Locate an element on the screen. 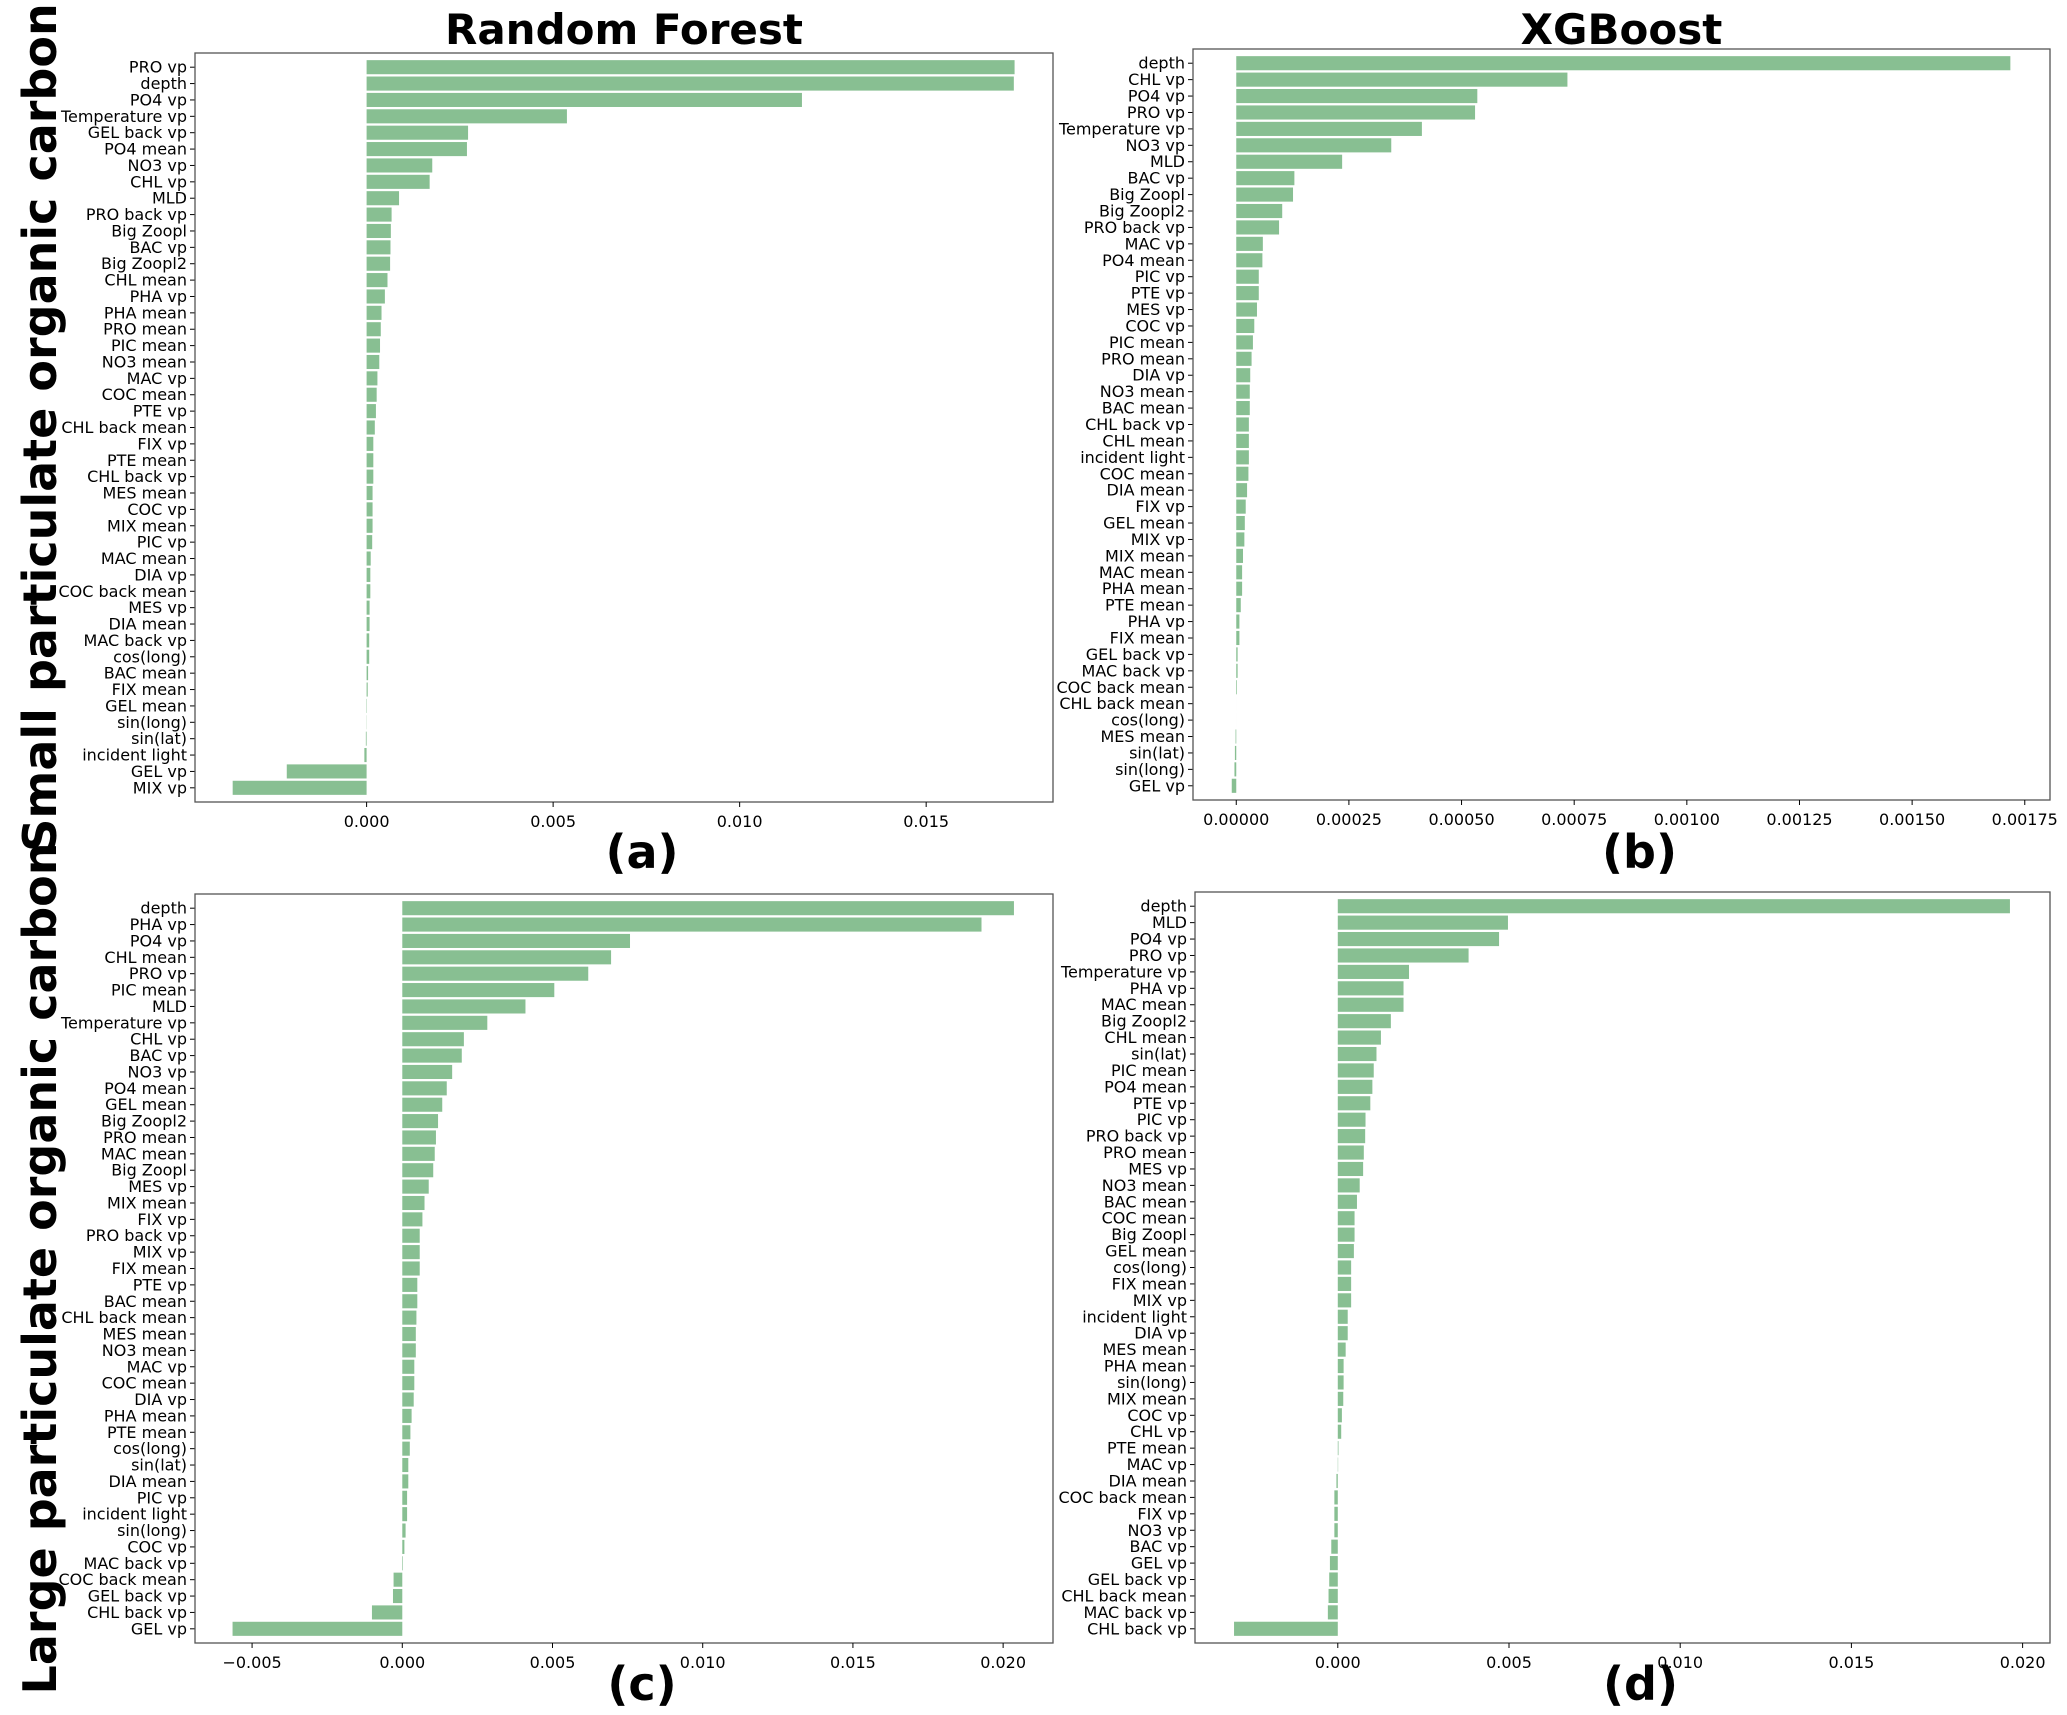 Image resolution: width=2067 pixels, height=1715 pixels. y-tick-label: COC vp is located at coordinates (157, 509).